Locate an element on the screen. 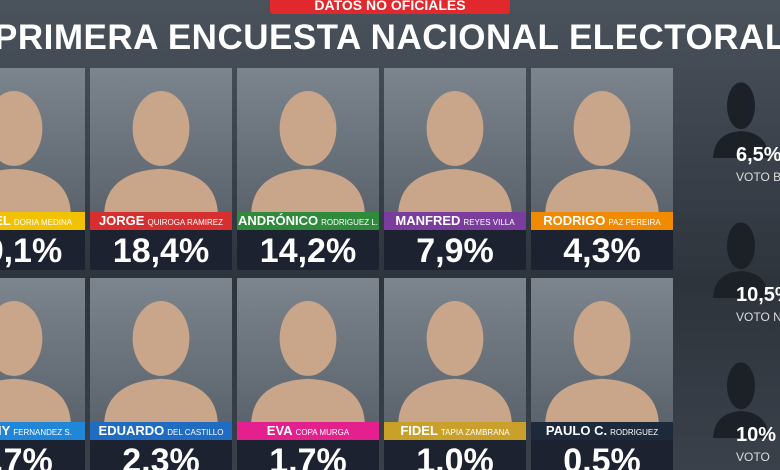 This screenshot has height=470, width=780. last-name: DORIA MEDINA is located at coordinates (43, 222).